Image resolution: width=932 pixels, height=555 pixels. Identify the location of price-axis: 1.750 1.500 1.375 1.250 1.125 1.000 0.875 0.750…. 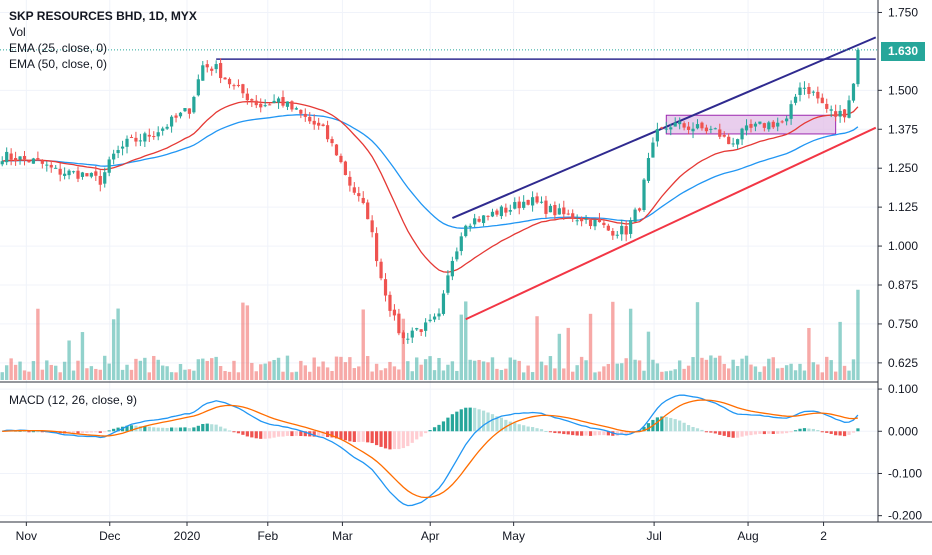
(898, 187).